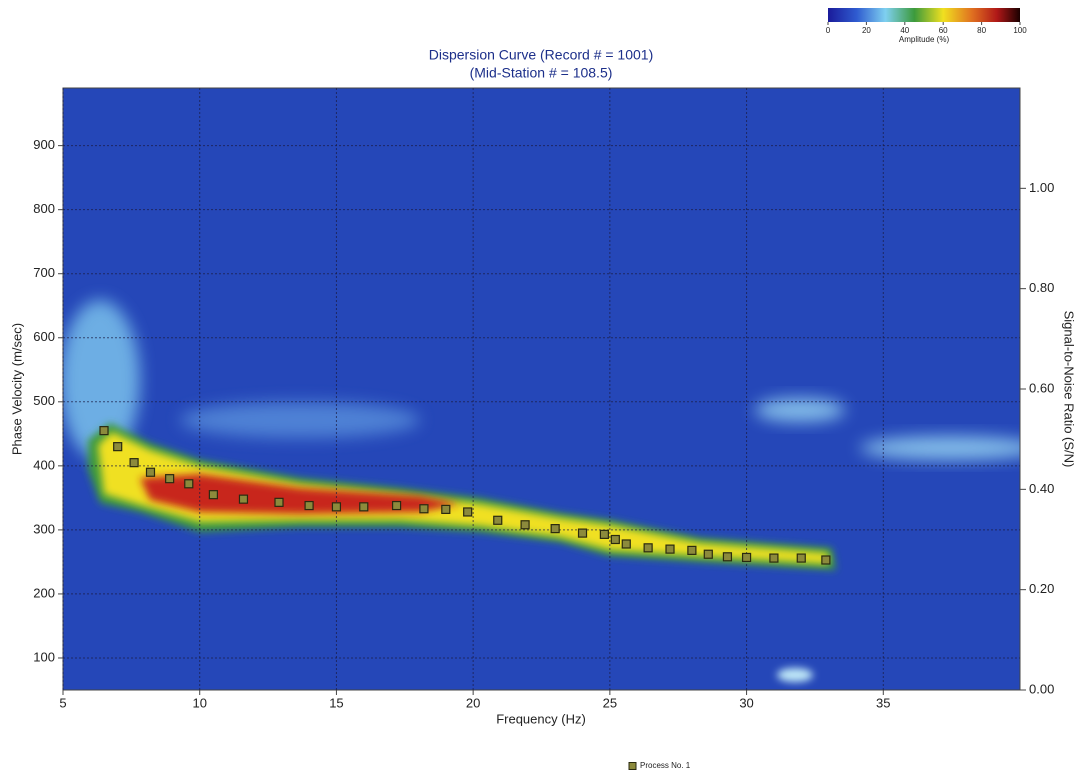 The image size is (1082, 776). What do you see at coordinates (541, 55) in the screenshot?
I see `chart-title: Dispersion Curve (Record # = 1001)` at bounding box center [541, 55].